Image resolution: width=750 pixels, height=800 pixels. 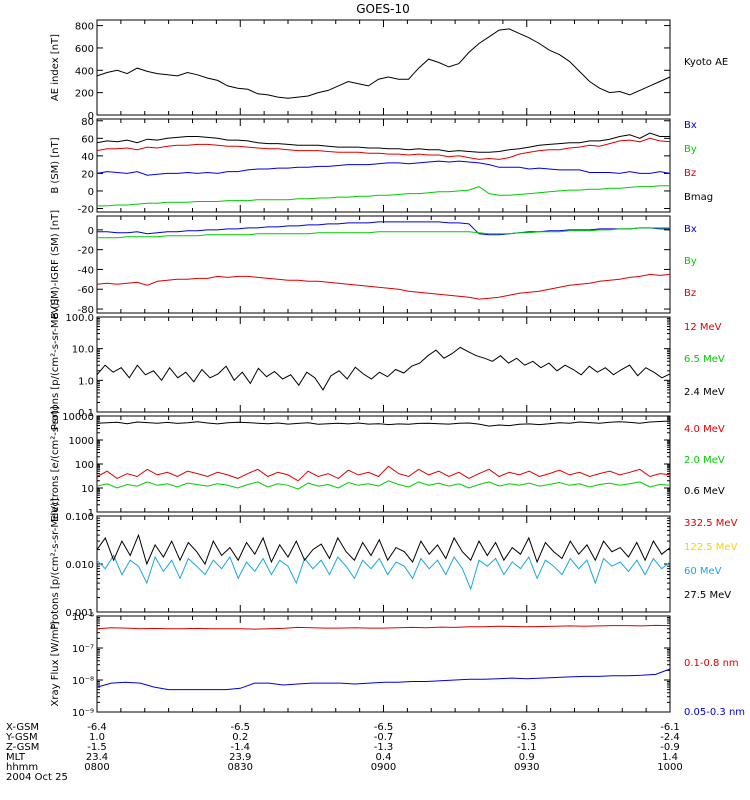 What do you see at coordinates (384, 737) in the screenshot?
I see `x-axis-value: -0.7` at bounding box center [384, 737].